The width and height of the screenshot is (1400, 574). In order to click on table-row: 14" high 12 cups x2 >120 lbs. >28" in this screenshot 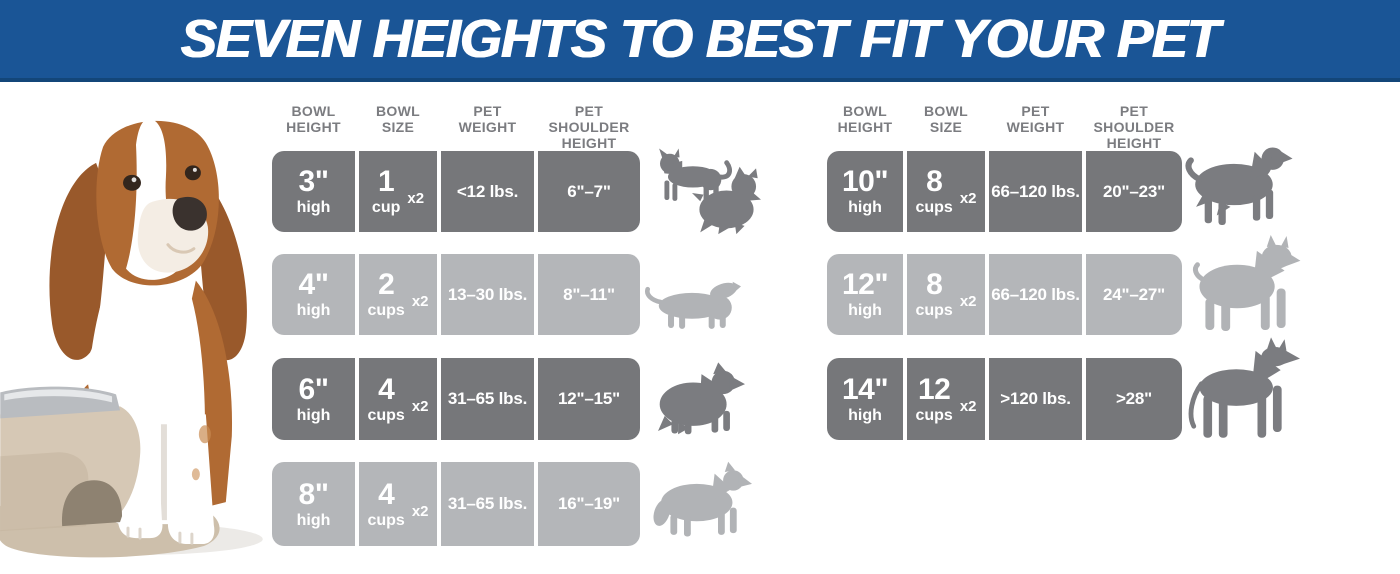, I will do `click(1004, 399)`.